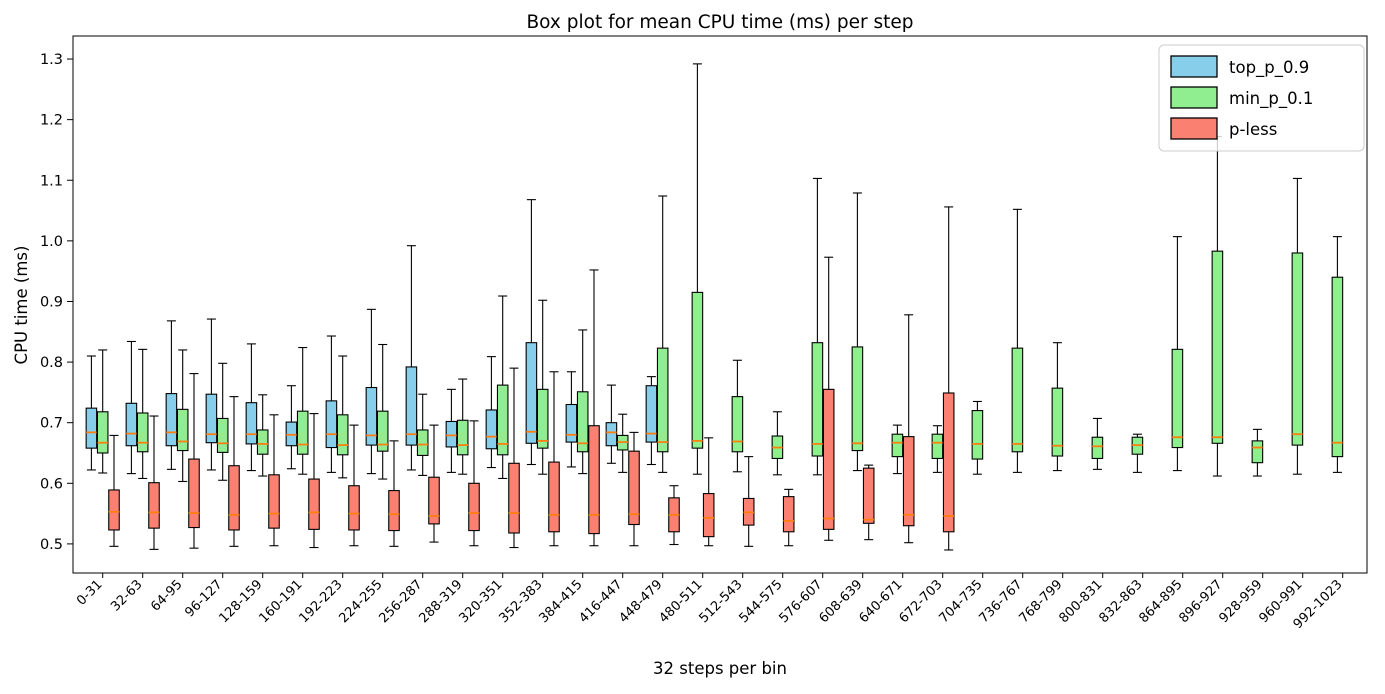 The height and width of the screenshot is (694, 1385). Describe the element at coordinates (601, 601) in the screenshot. I see `x-tick-label: 416-447` at that location.